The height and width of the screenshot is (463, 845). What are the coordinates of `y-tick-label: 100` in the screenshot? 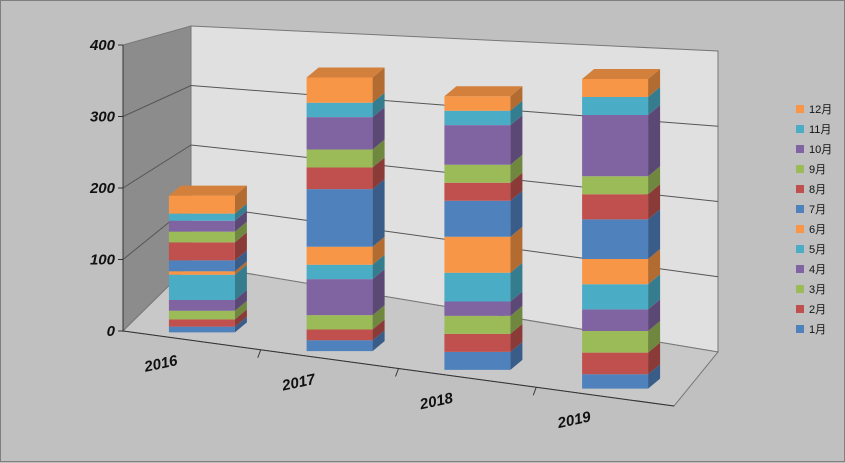 It's located at (103, 260).